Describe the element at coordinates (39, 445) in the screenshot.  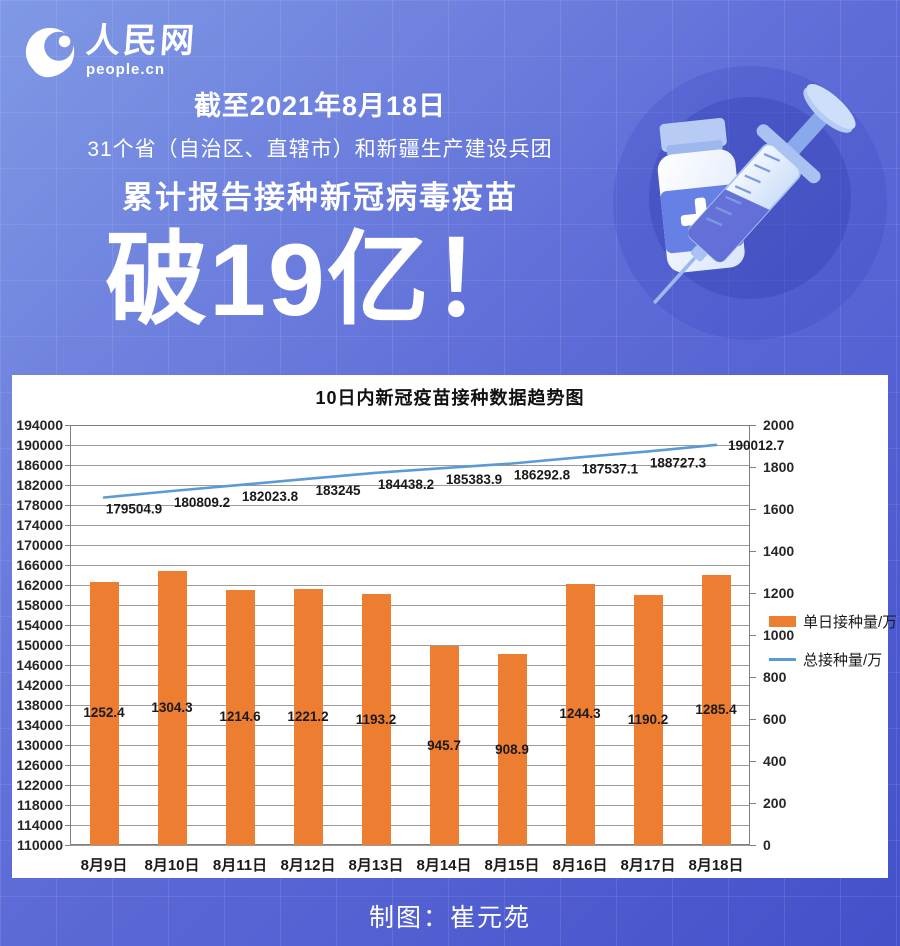
I see `left-axis-label: 190000` at that location.